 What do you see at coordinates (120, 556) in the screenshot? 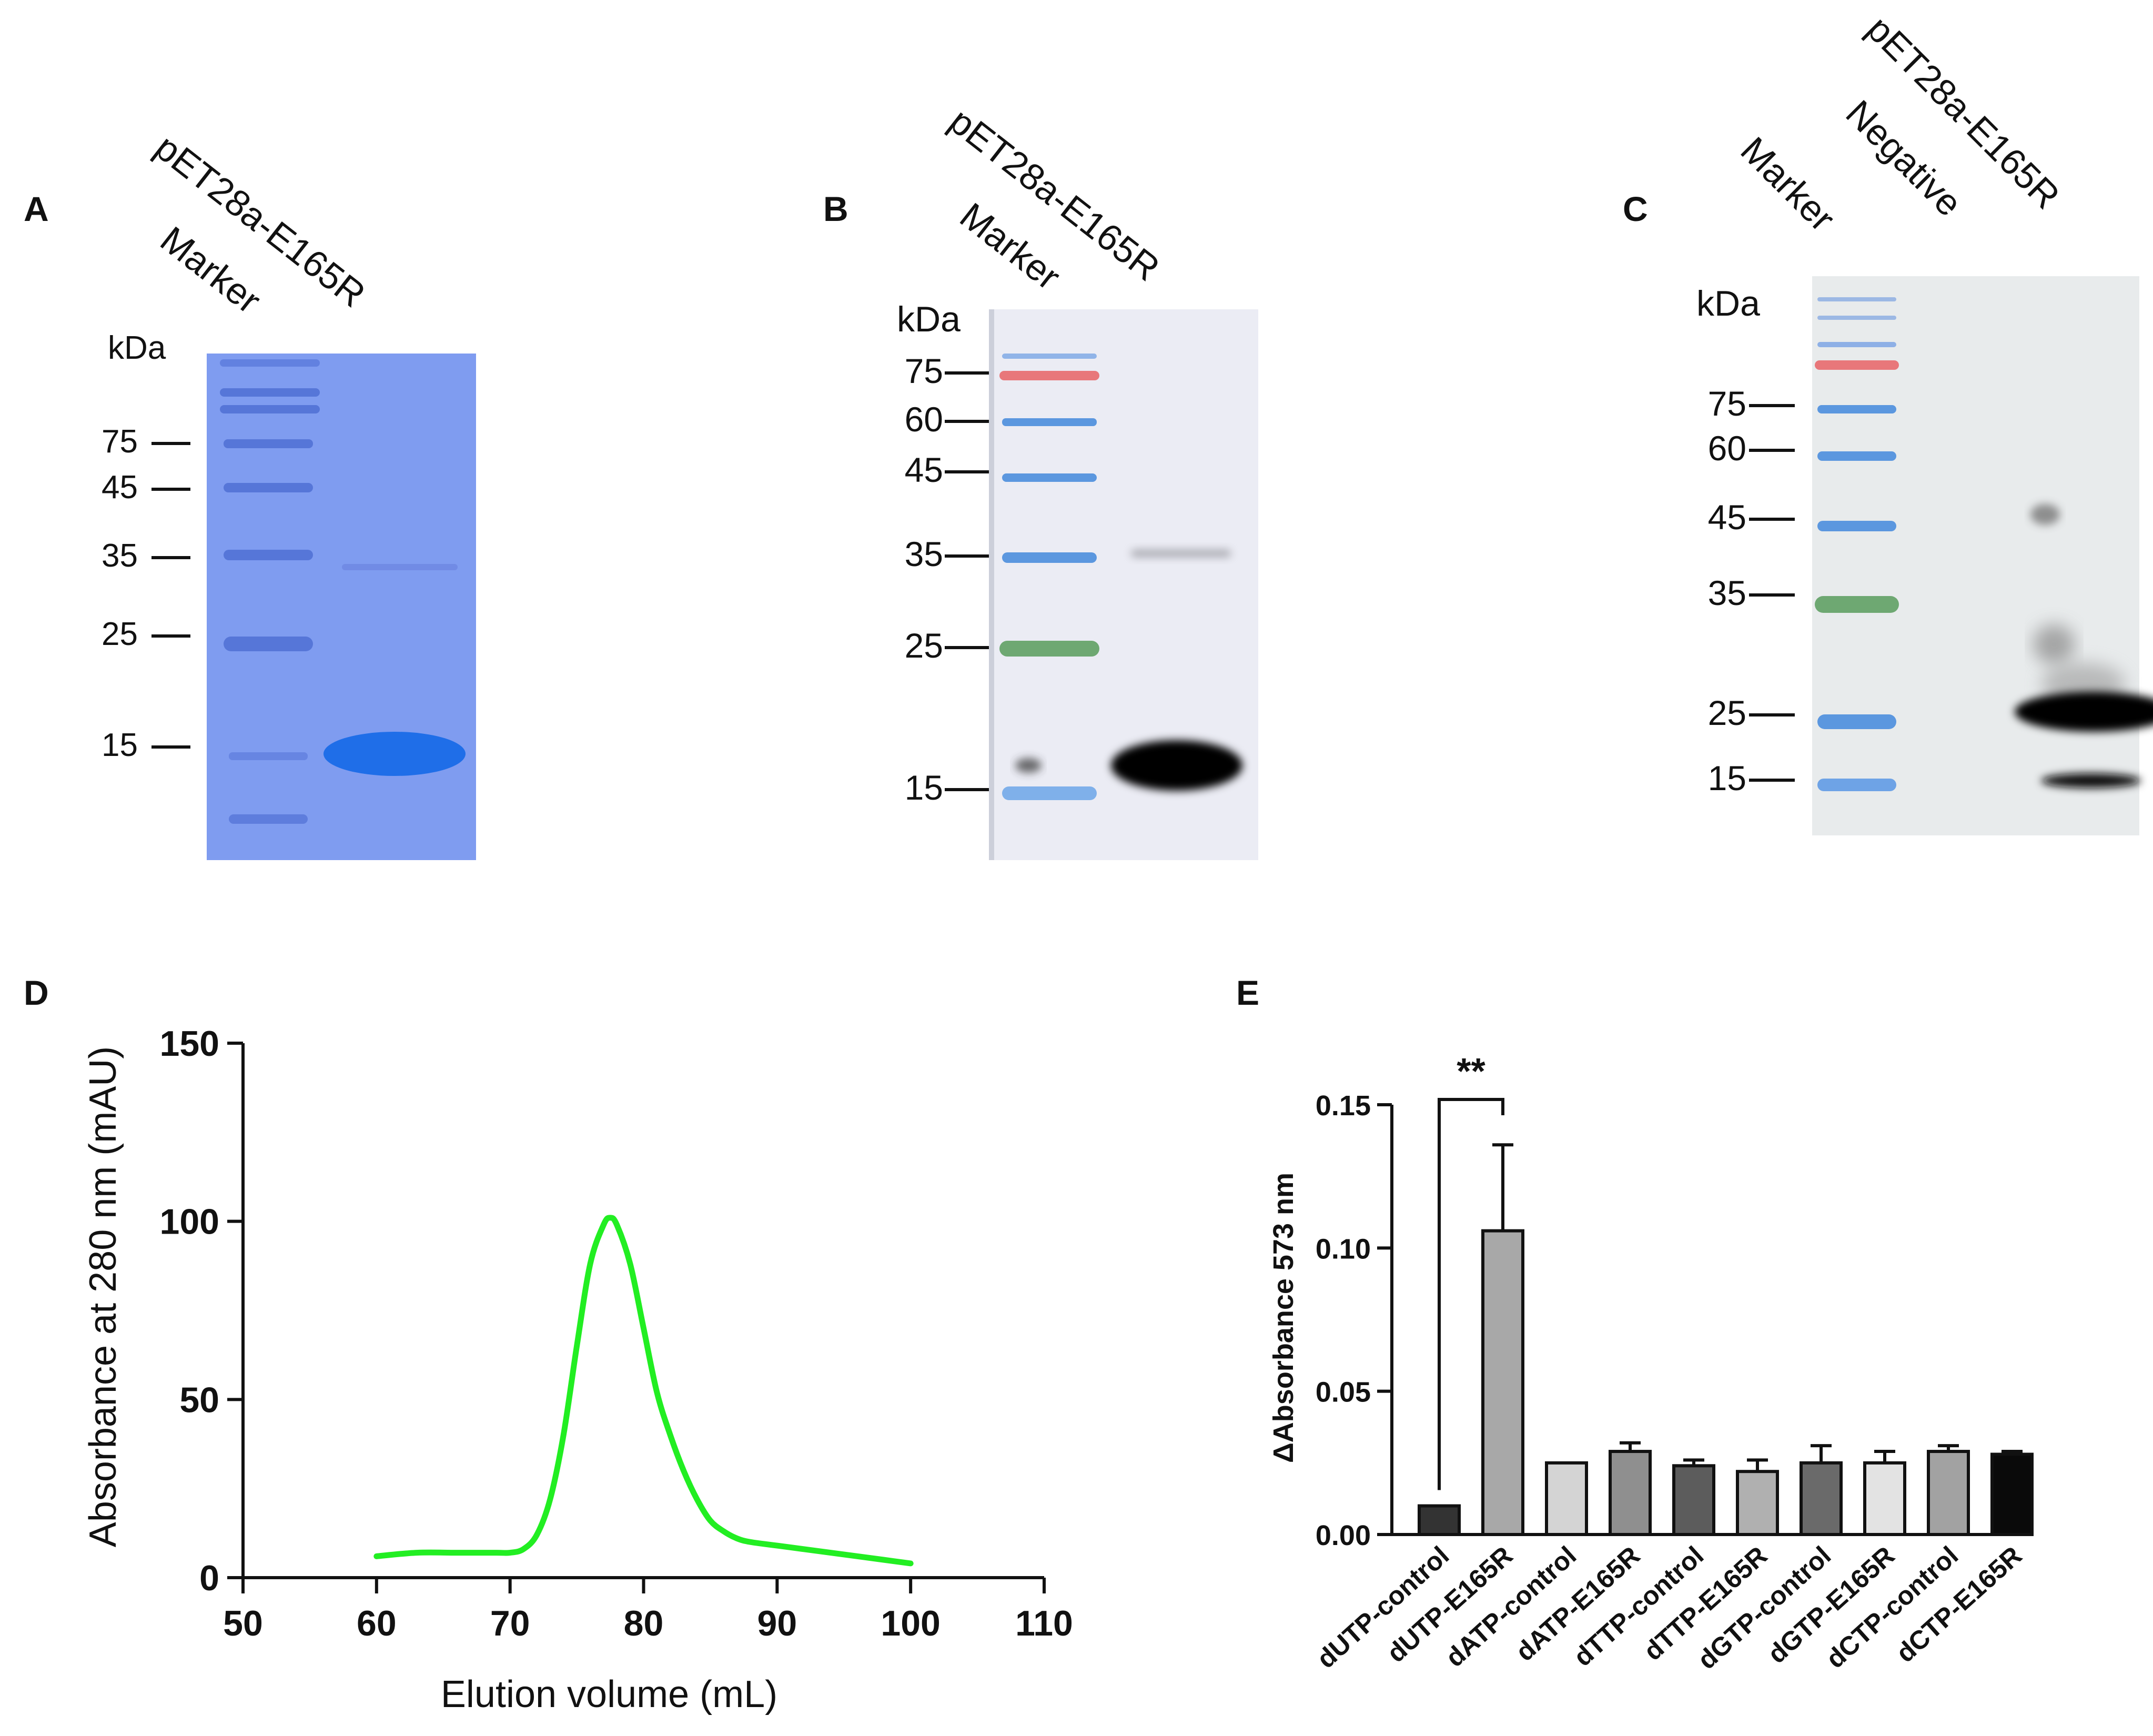
I see `mw-label-35: 35` at bounding box center [120, 556].